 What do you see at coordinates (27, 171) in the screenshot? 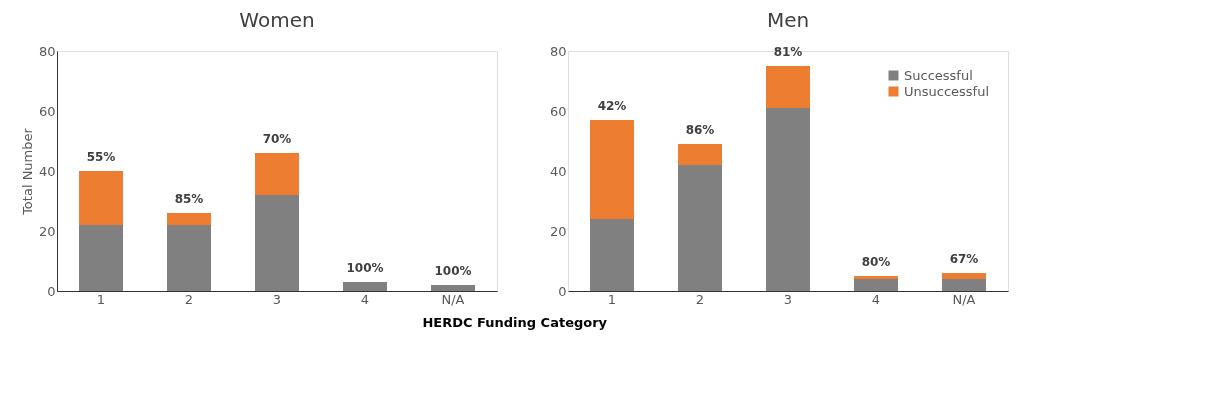
I see `y-axis-title: Total Number` at bounding box center [27, 171].